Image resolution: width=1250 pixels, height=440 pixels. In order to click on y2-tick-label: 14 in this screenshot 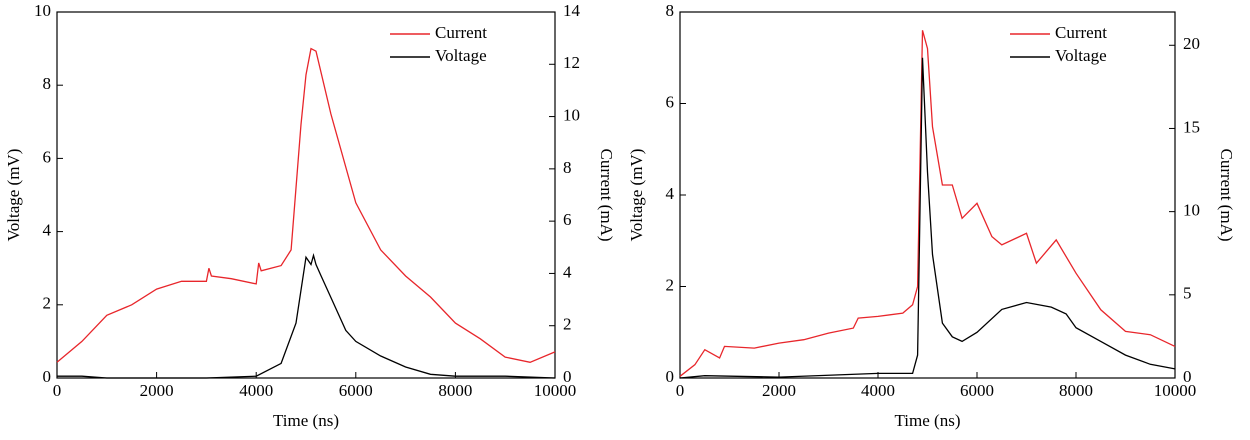, I will do `click(572, 10)`.